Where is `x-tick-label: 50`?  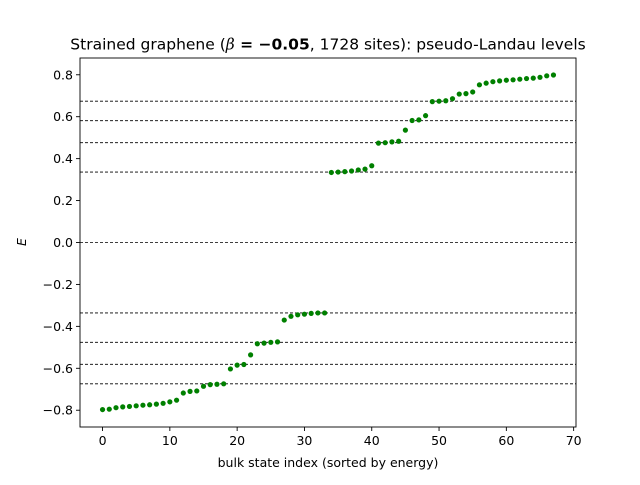 x-tick-label: 50 is located at coordinates (439, 440).